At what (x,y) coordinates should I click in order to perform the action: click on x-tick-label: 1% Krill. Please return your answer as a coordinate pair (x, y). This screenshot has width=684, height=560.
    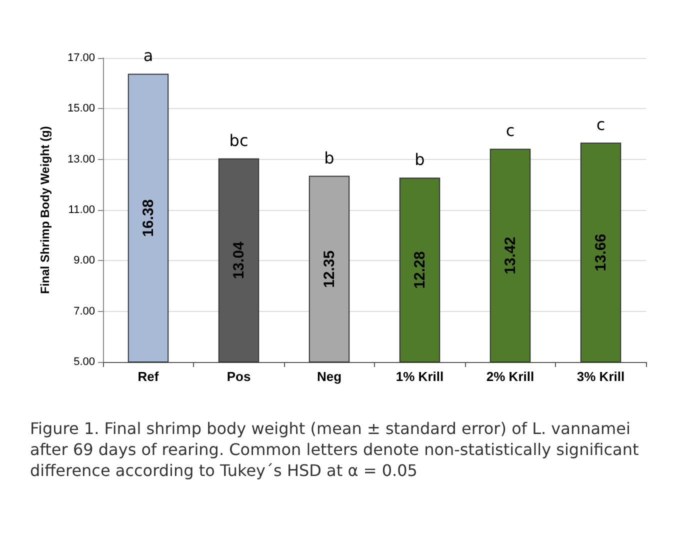
    Looking at the image, I should click on (420, 376).